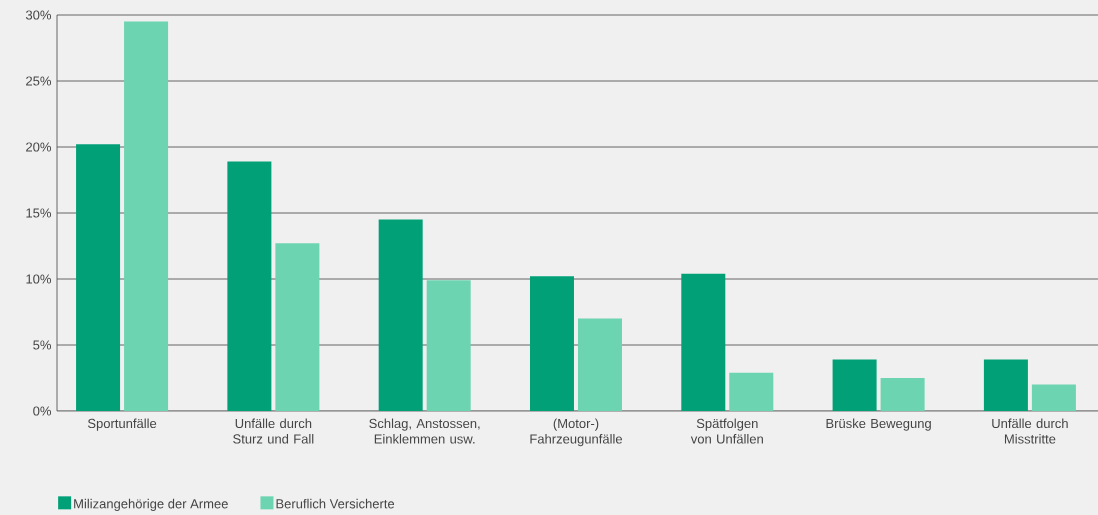 This screenshot has width=1098, height=515. What do you see at coordinates (39, 213) in the screenshot?
I see `y-tick-label: 15%` at bounding box center [39, 213].